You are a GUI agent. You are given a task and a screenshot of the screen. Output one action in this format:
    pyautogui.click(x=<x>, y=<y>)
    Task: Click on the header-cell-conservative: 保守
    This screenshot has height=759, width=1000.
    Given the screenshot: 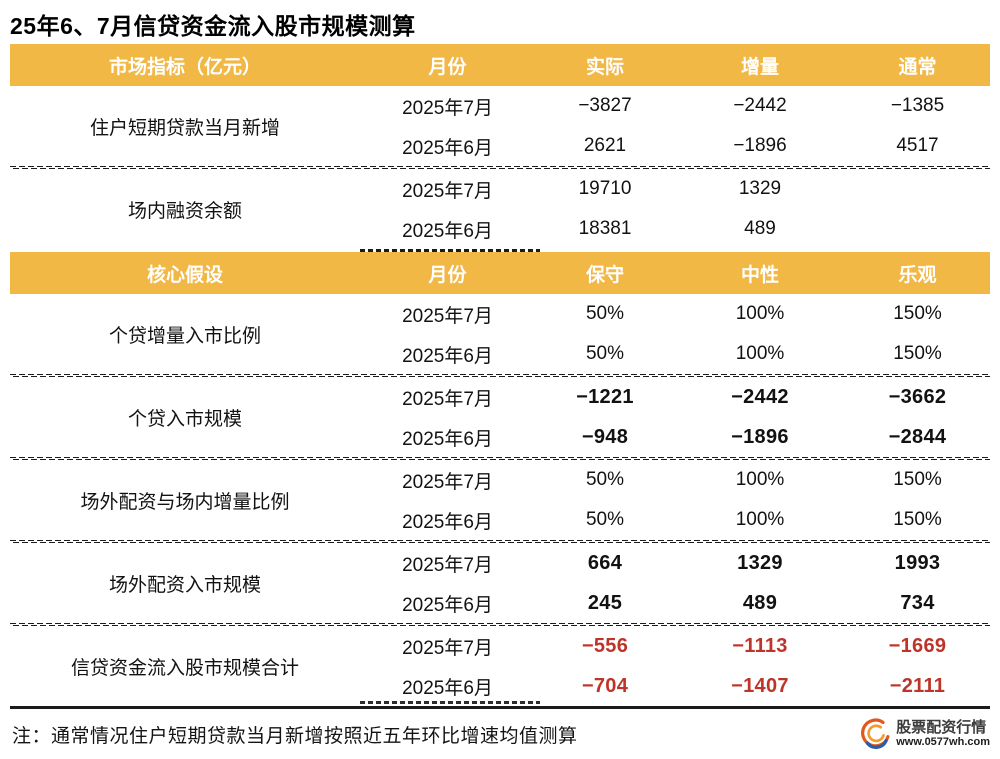 What is the action you would take?
    pyautogui.click(x=604, y=275)
    